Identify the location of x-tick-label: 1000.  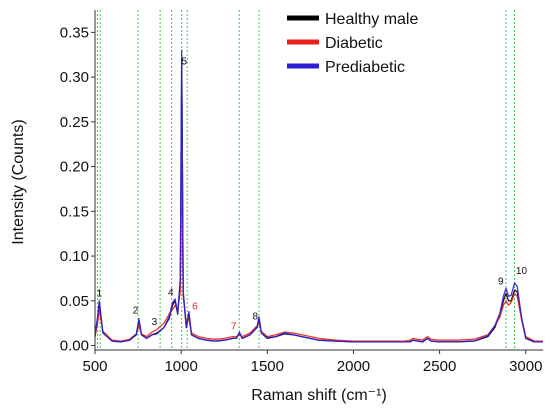
(180, 366).